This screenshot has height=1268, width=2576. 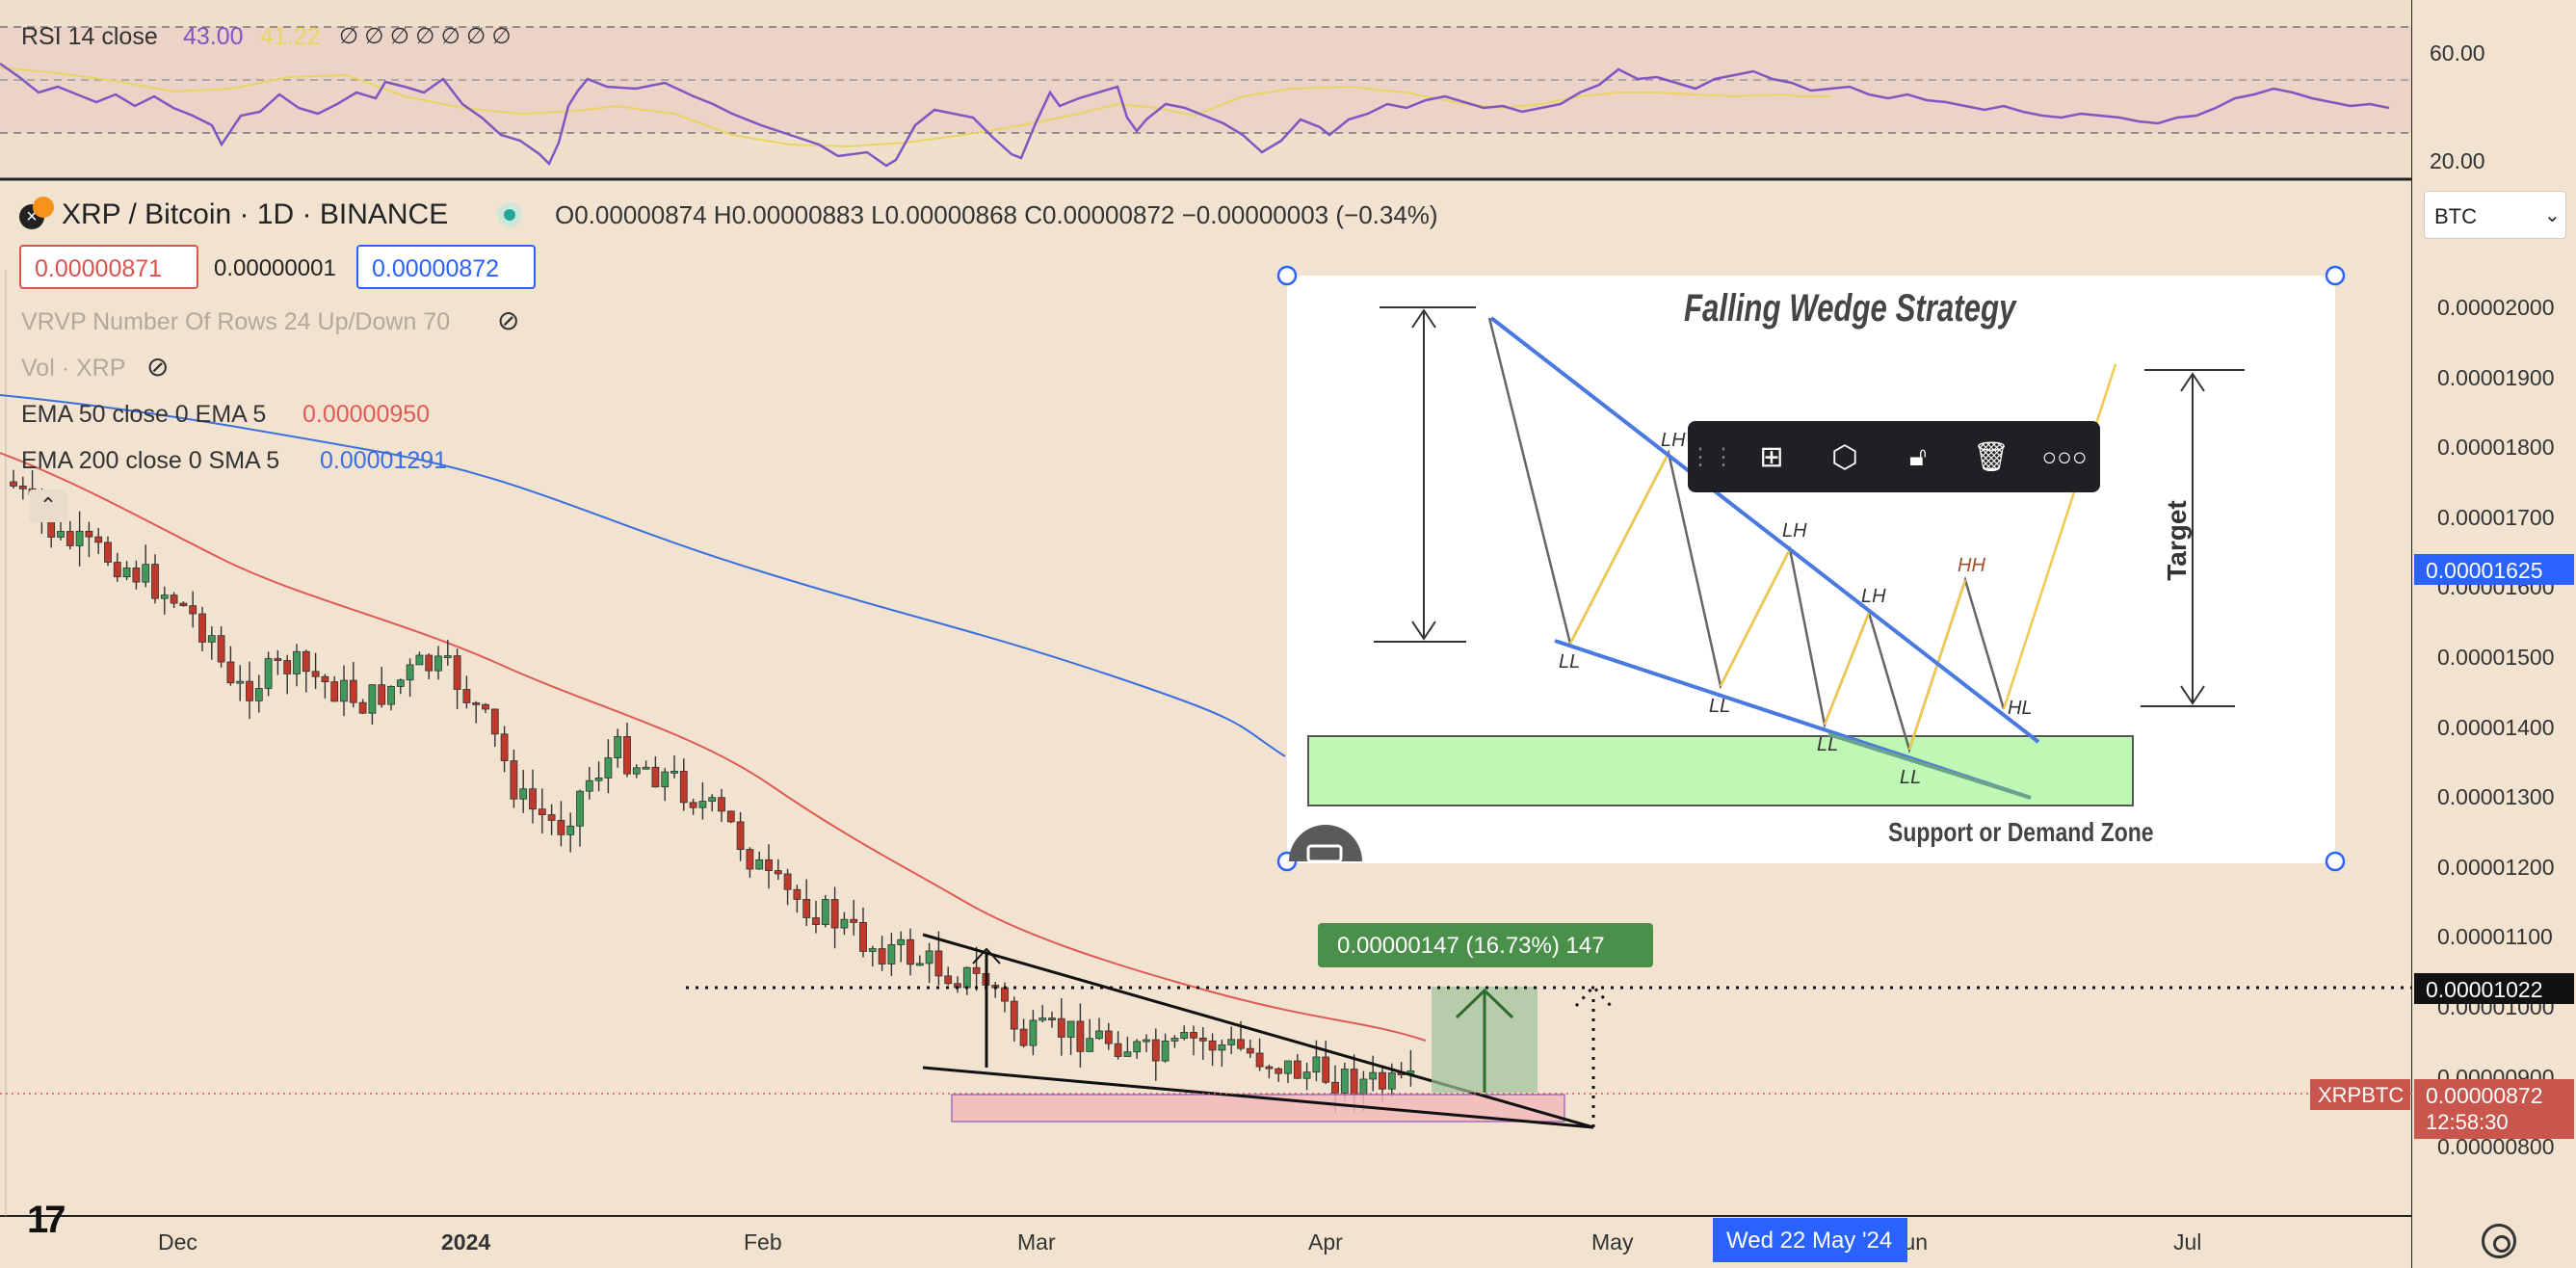 I want to click on time-tick-label: Apr, so click(x=1326, y=1242).